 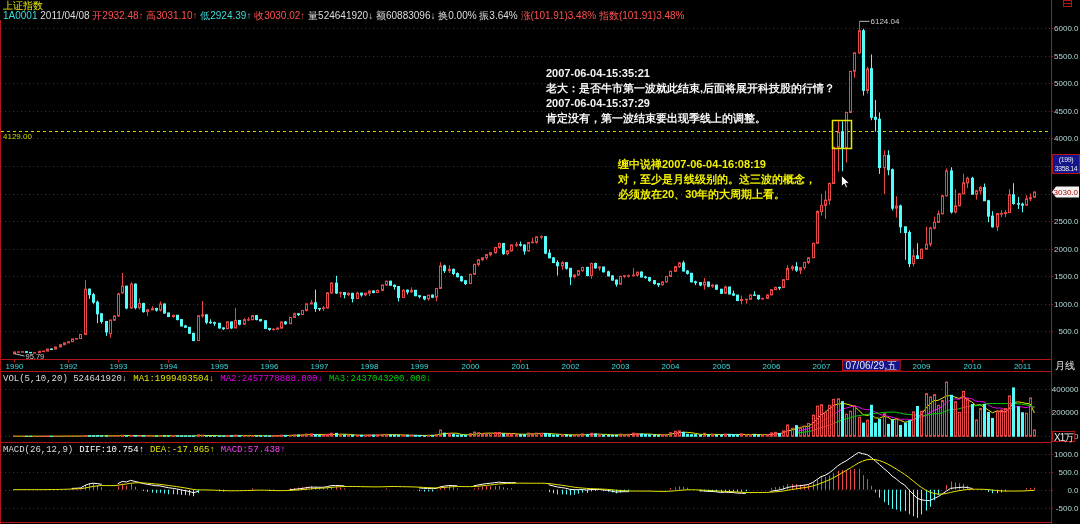 What do you see at coordinates (716, 179) in the screenshot?
I see `annotation: 对，至少是月线级别的。这三波的概念，` at bounding box center [716, 179].